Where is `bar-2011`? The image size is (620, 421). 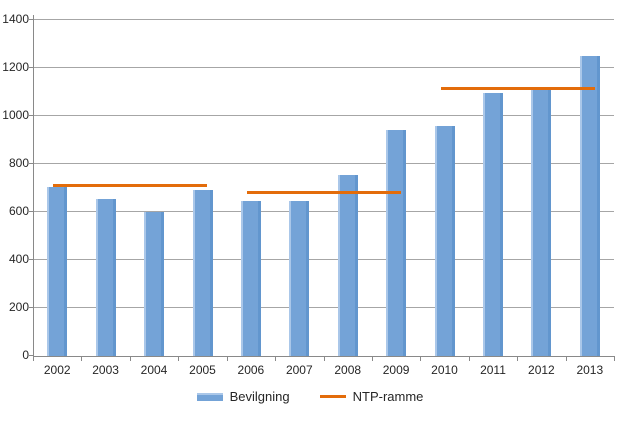
bar-2011 is located at coordinates (493, 224).